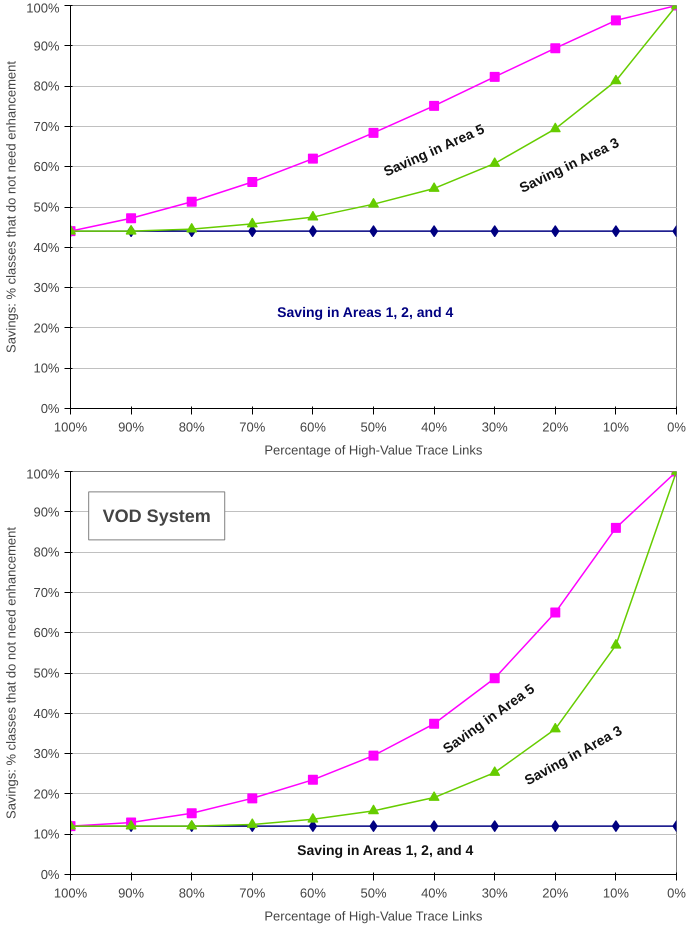  Describe the element at coordinates (365, 312) in the screenshot. I see `text: Saving in Areas 1, 2, and 4` at that location.